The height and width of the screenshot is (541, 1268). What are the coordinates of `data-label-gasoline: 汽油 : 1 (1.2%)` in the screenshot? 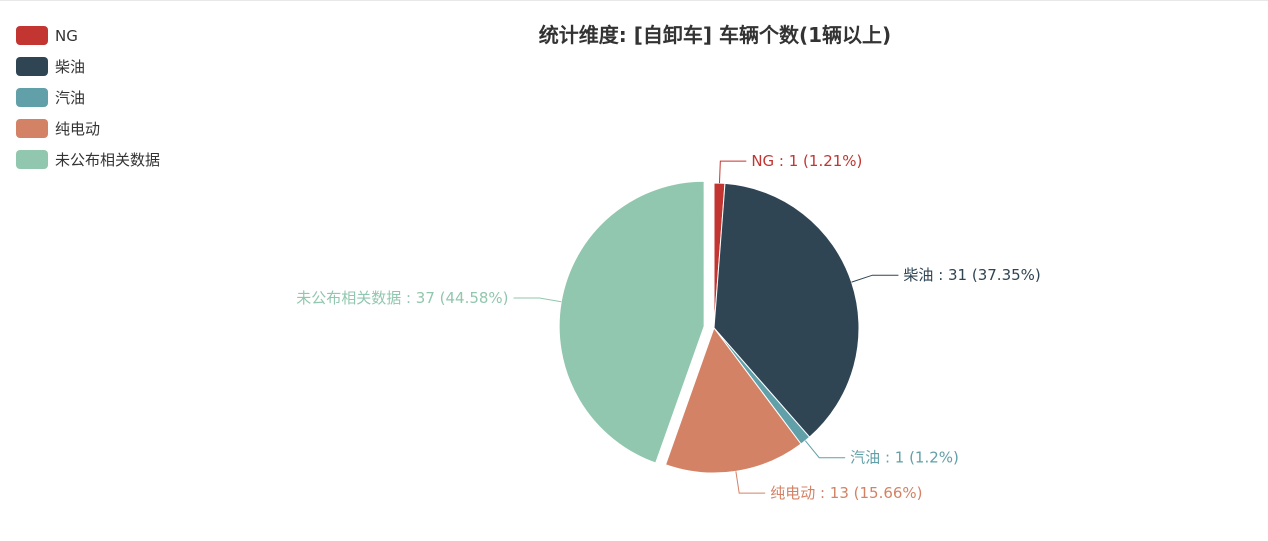 It's located at (904, 458).